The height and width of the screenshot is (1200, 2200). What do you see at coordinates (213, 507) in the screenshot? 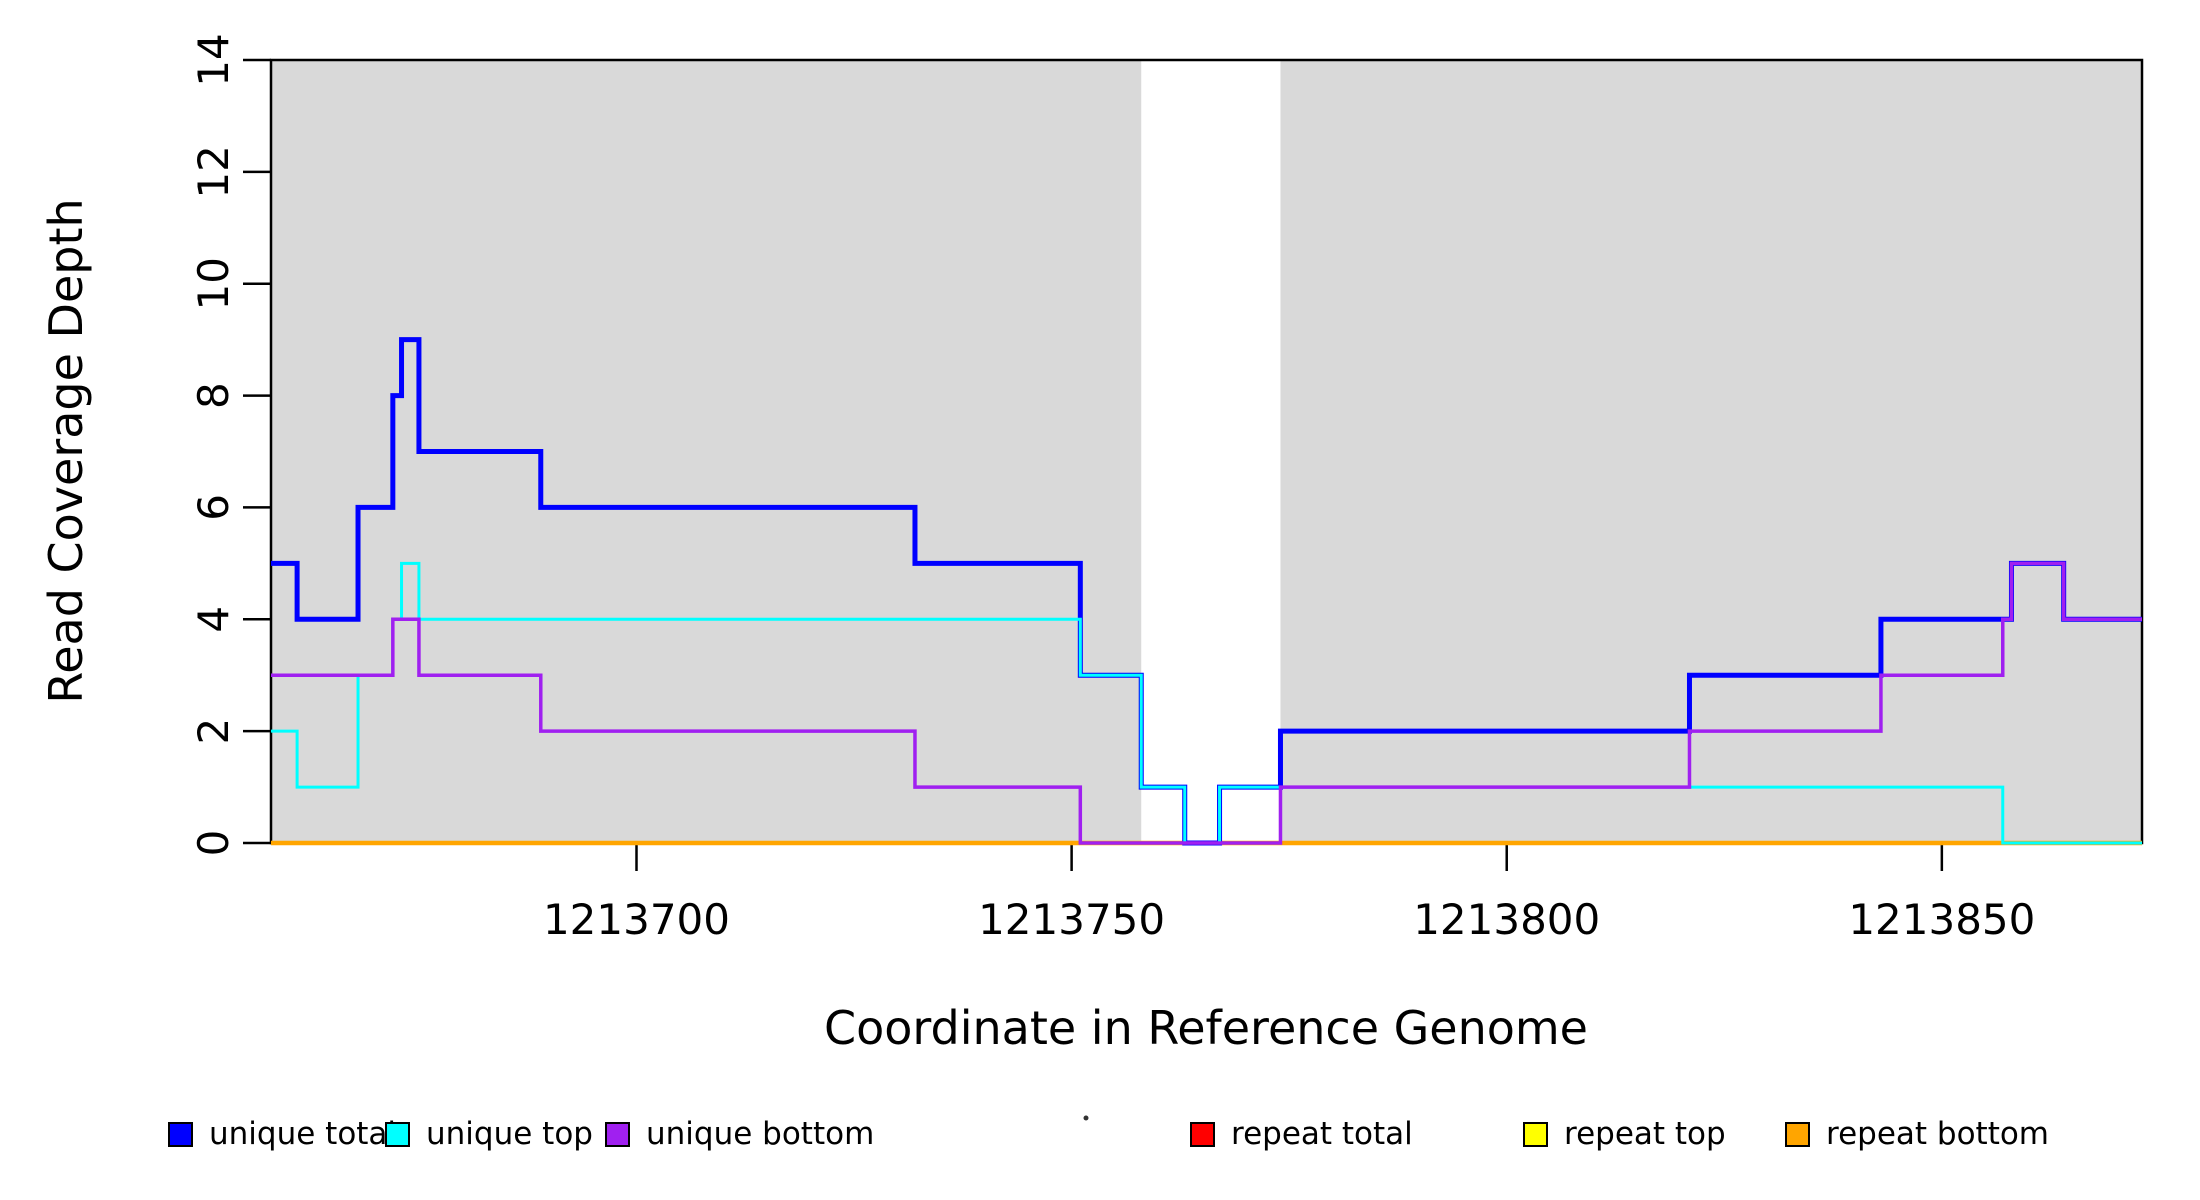
I see `y-tick-label: 6` at bounding box center [213, 507].